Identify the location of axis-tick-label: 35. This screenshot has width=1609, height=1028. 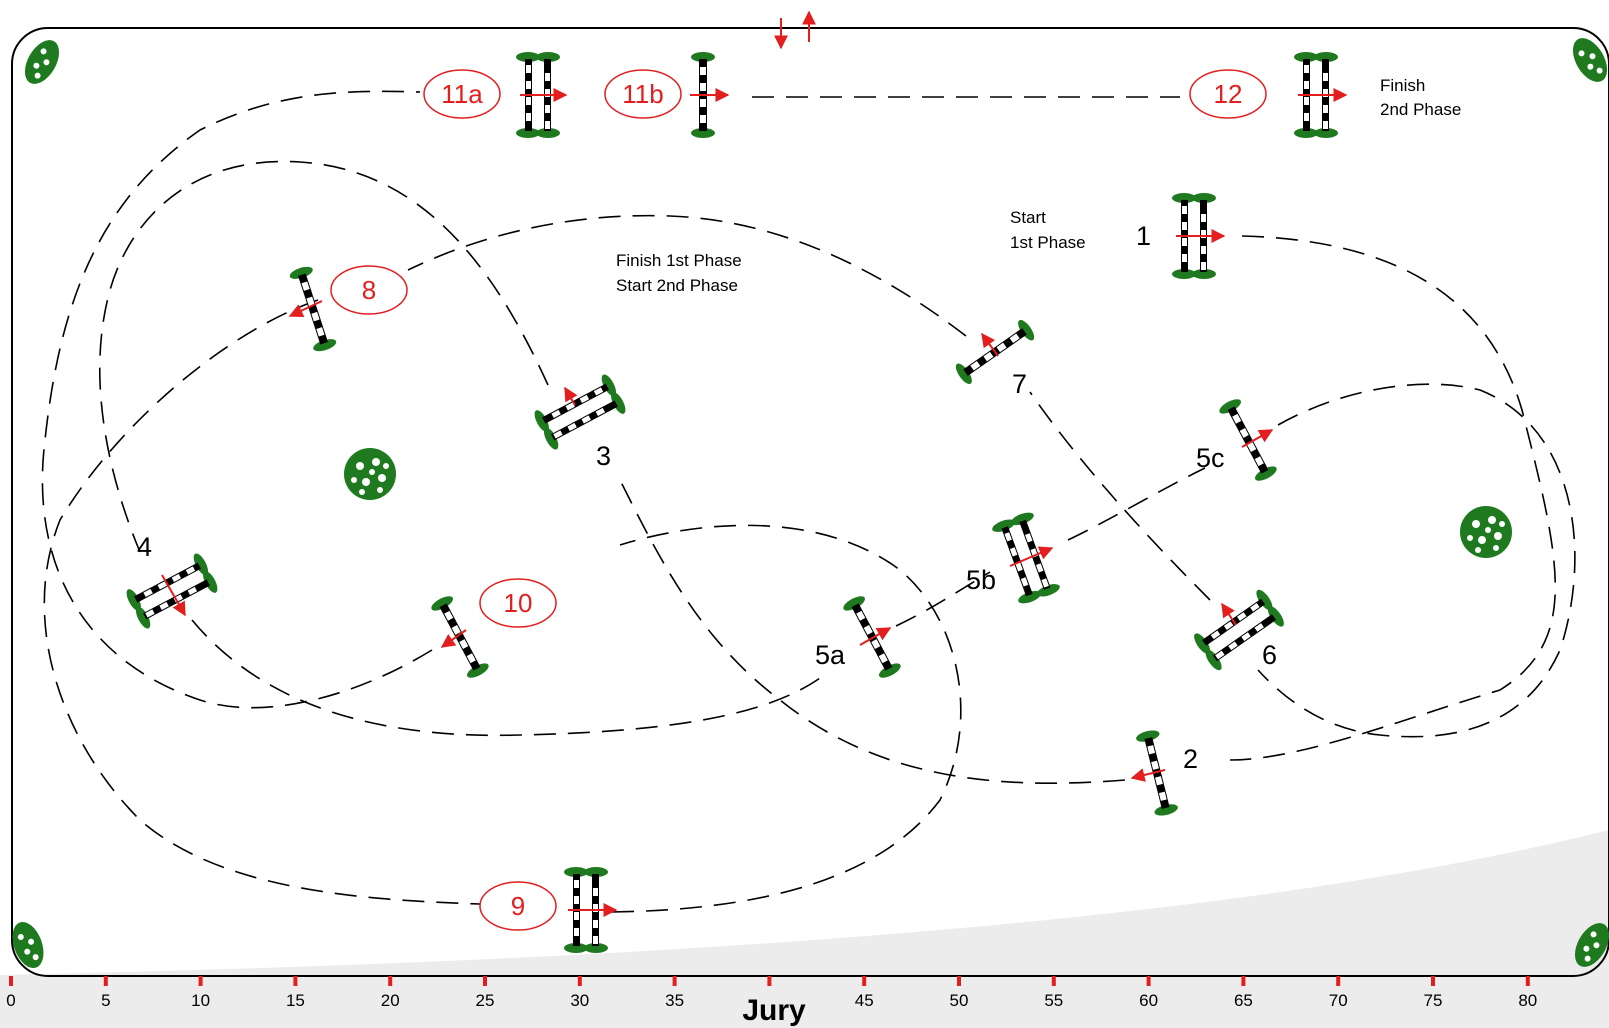
(674, 1000).